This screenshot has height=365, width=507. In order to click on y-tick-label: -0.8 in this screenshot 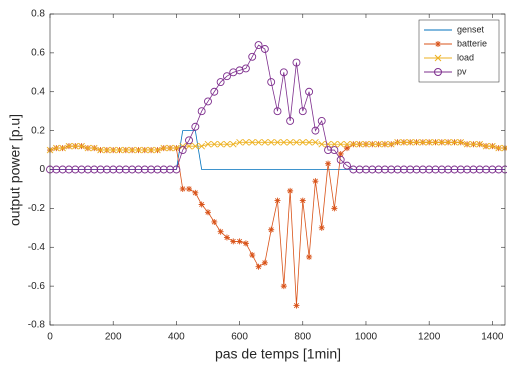, I will do `click(37, 325)`.